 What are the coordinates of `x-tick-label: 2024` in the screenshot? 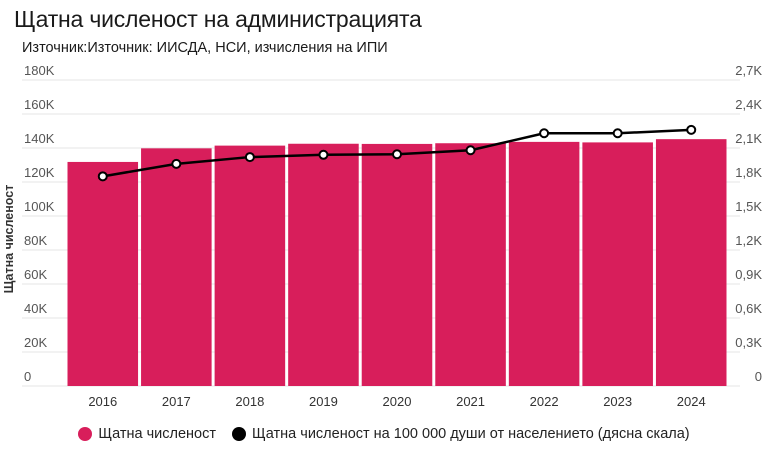 It's located at (691, 401).